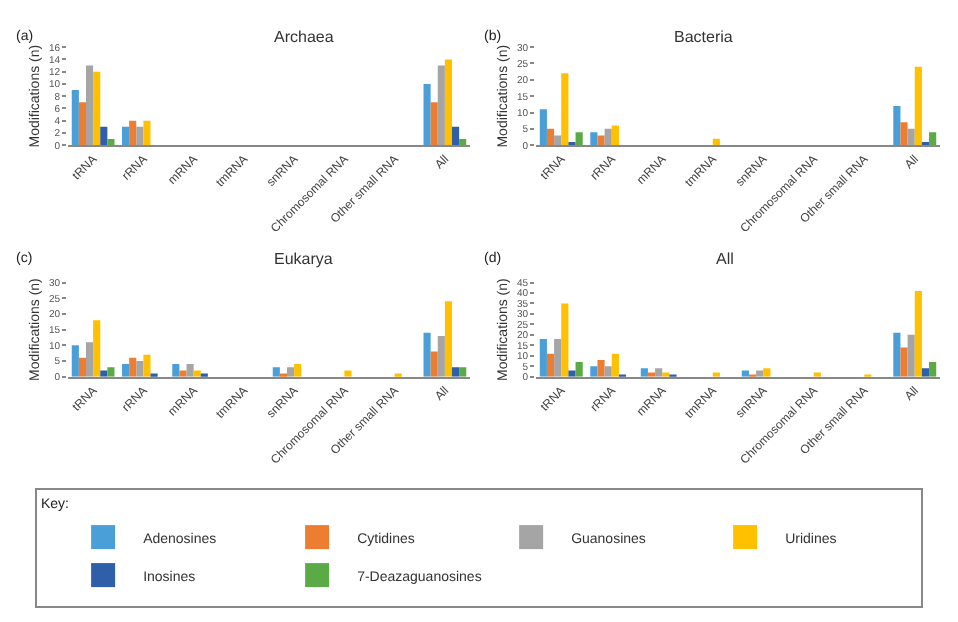  I want to click on chart-title: Bacteria, so click(704, 37).